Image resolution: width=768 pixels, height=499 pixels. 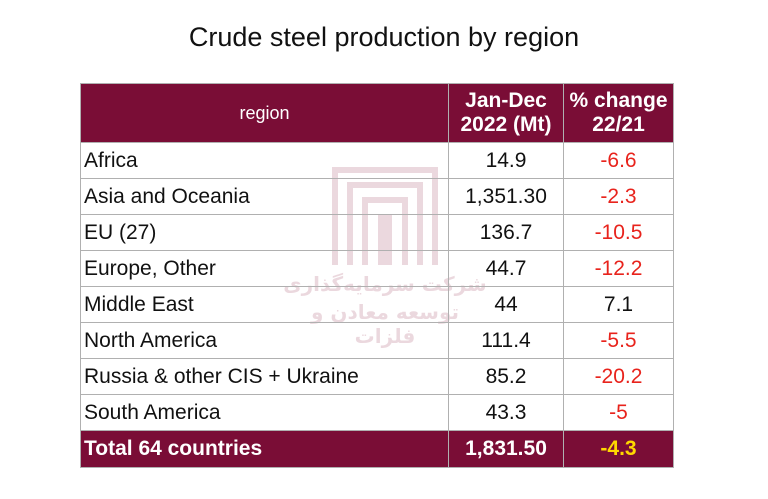 What do you see at coordinates (506, 376) in the screenshot?
I see `production-cell: 85.2` at bounding box center [506, 376].